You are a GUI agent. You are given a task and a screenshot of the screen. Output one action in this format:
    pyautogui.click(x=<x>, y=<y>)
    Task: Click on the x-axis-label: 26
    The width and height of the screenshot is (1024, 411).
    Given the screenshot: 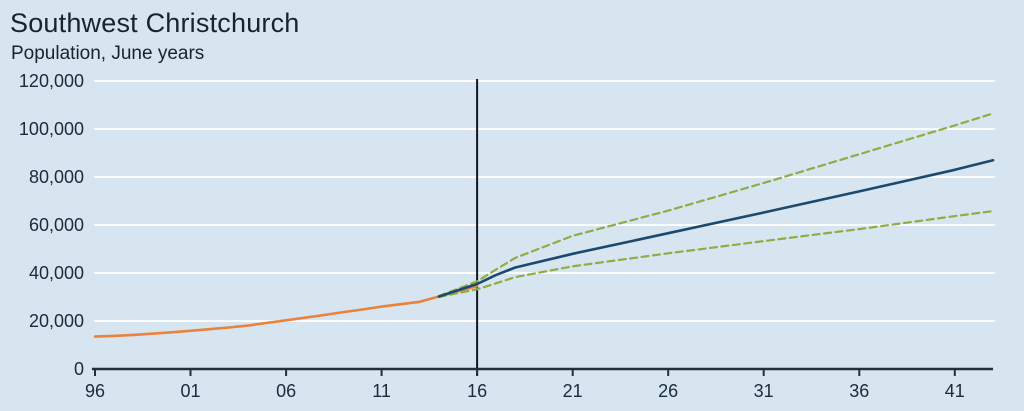 What is the action you would take?
    pyautogui.click(x=668, y=391)
    